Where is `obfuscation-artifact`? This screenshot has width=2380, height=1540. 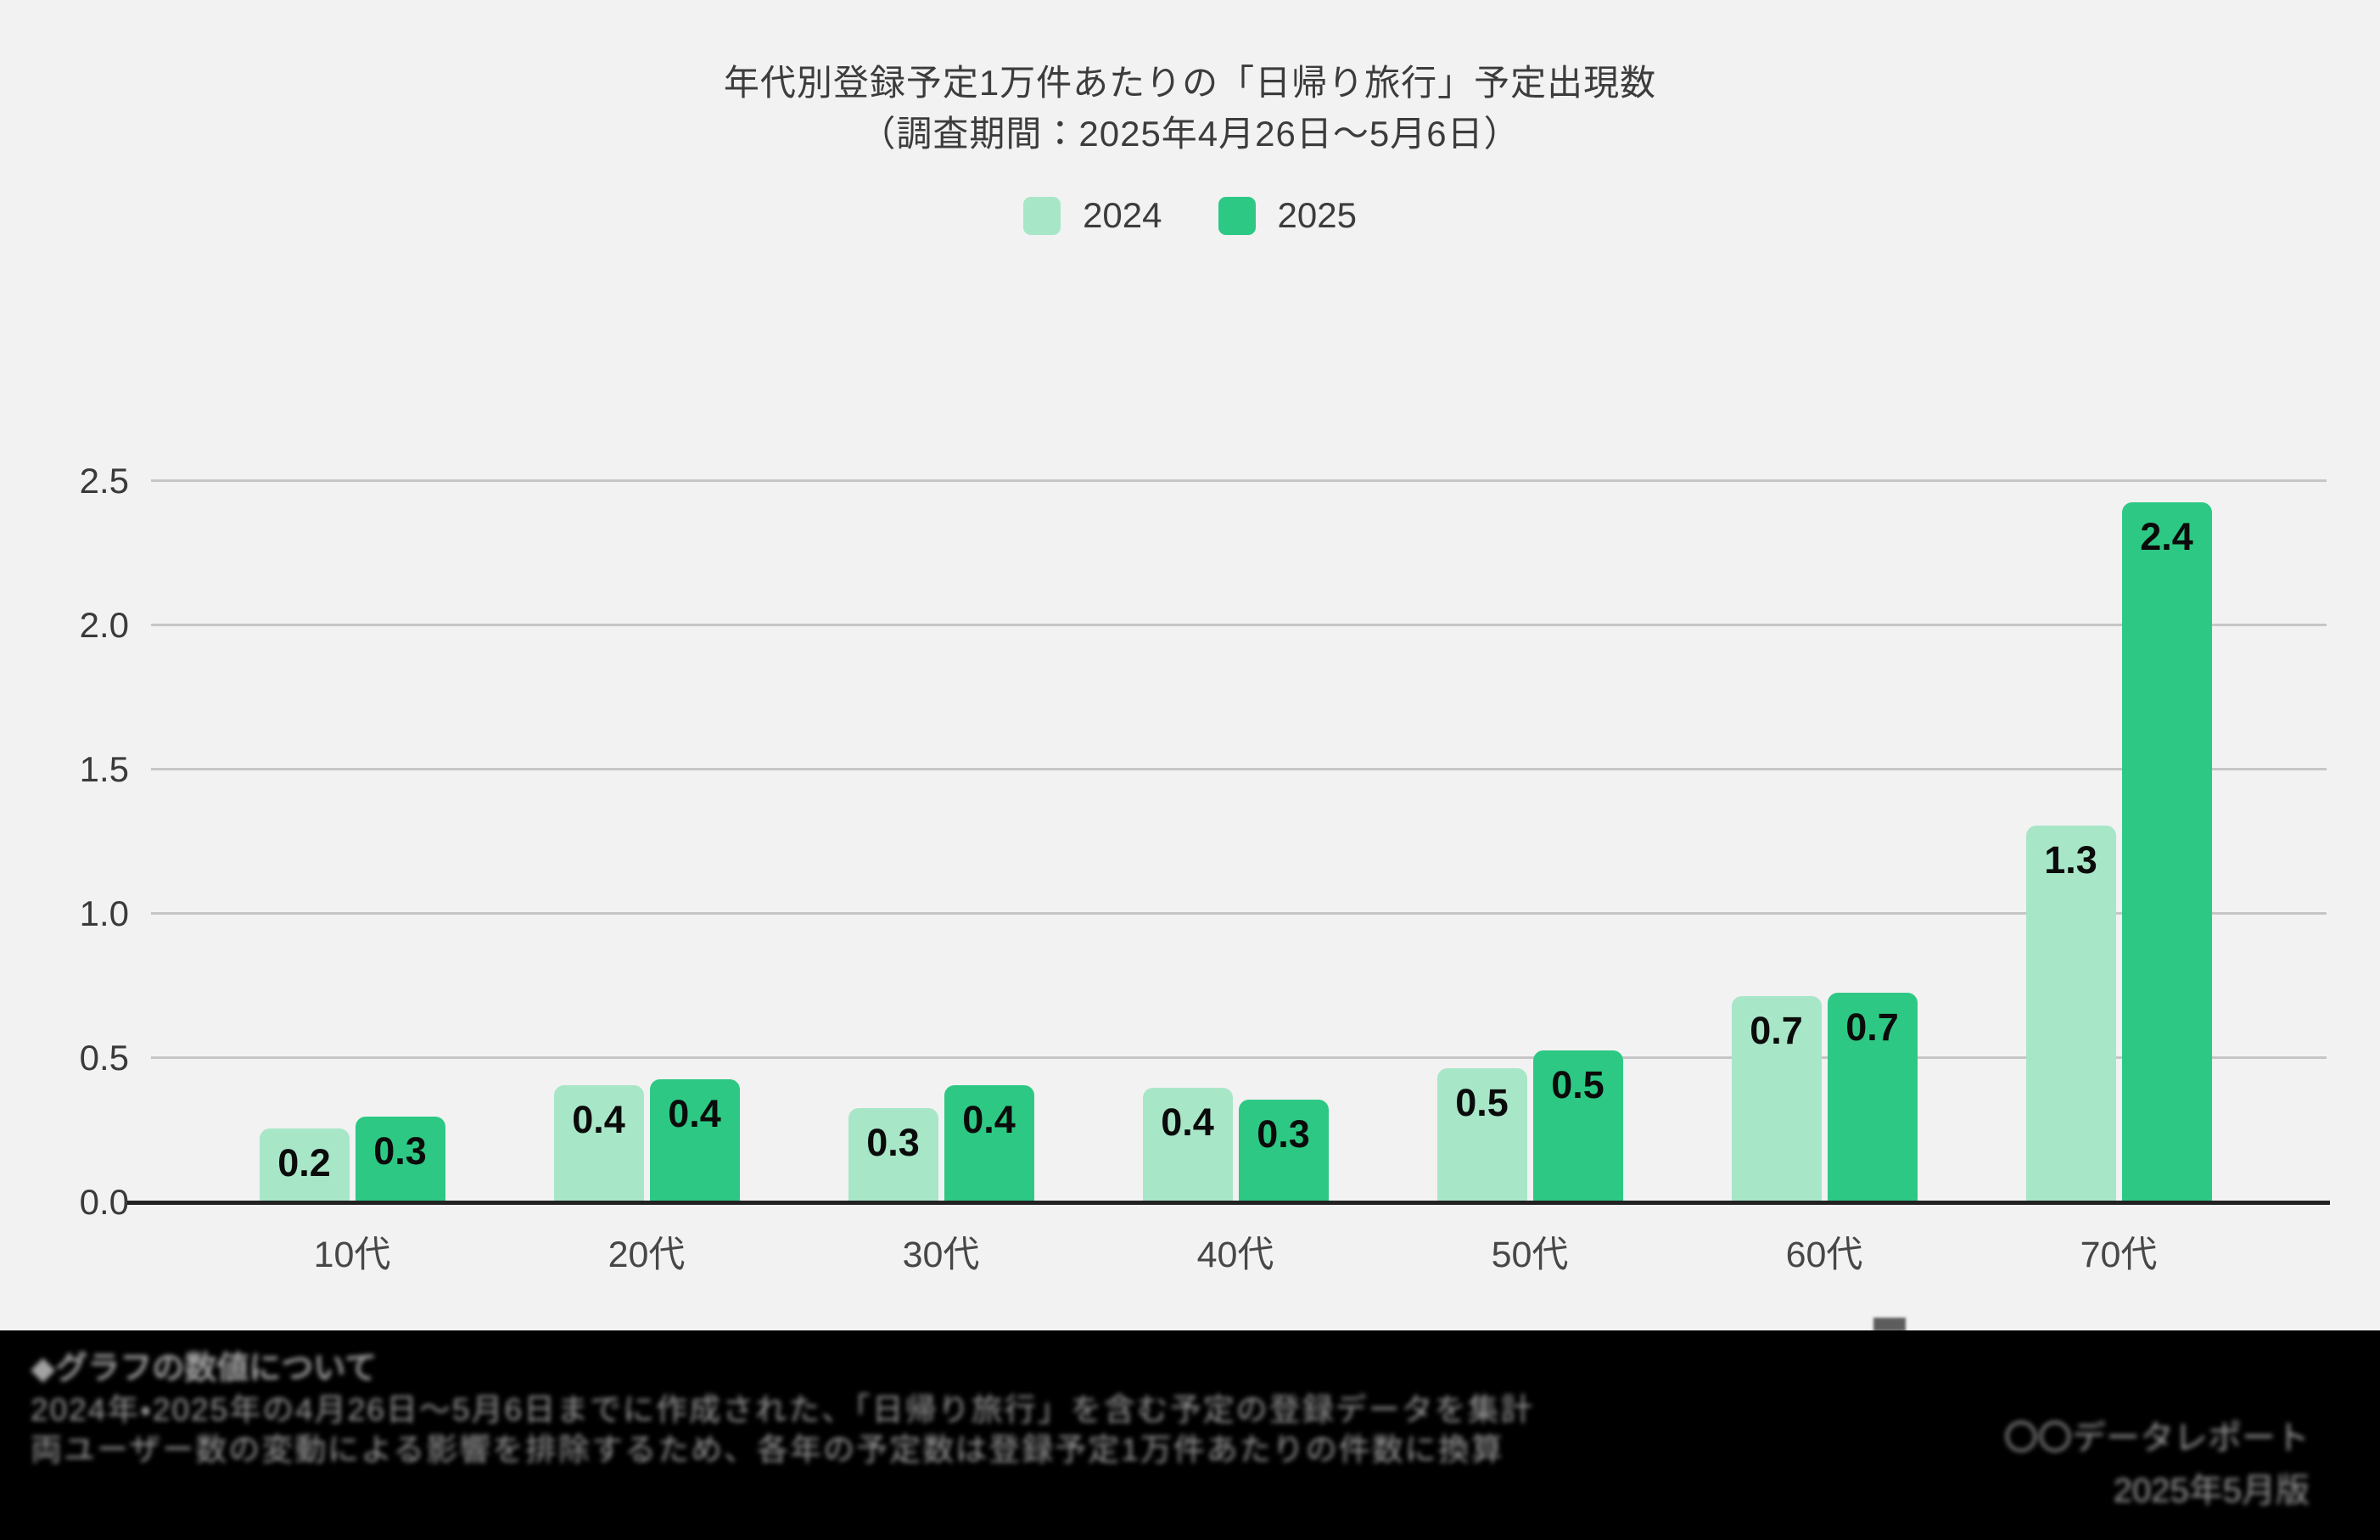
obfuscation-artifact is located at coordinates (1889, 1324).